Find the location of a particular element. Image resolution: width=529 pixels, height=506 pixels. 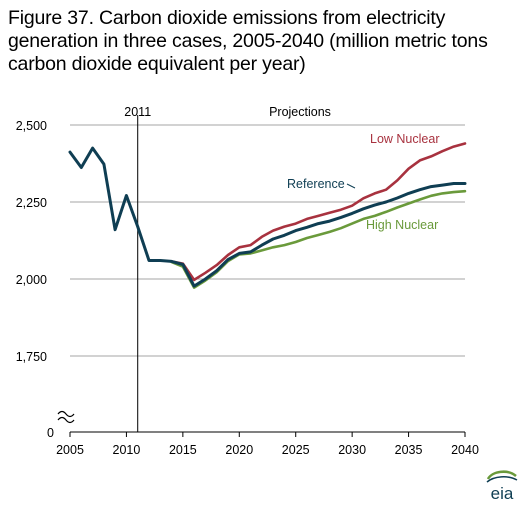

high-nuclear-label: High Nuclear is located at coordinates (402, 225).